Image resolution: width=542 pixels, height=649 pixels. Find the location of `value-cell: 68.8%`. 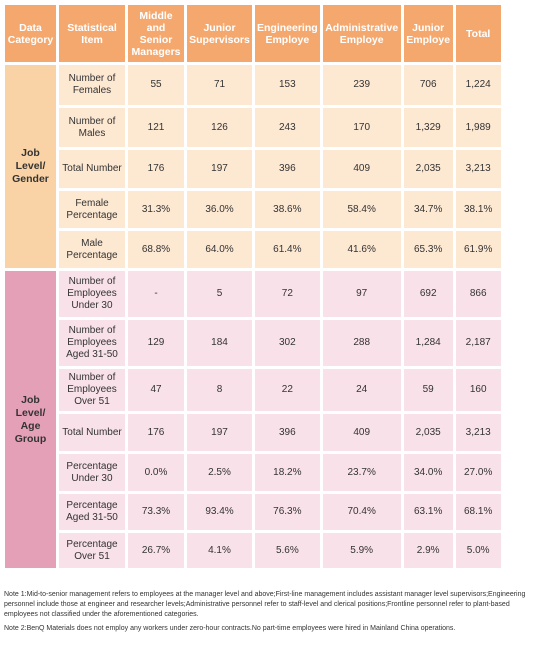

value-cell: 68.8% is located at coordinates (156, 249).